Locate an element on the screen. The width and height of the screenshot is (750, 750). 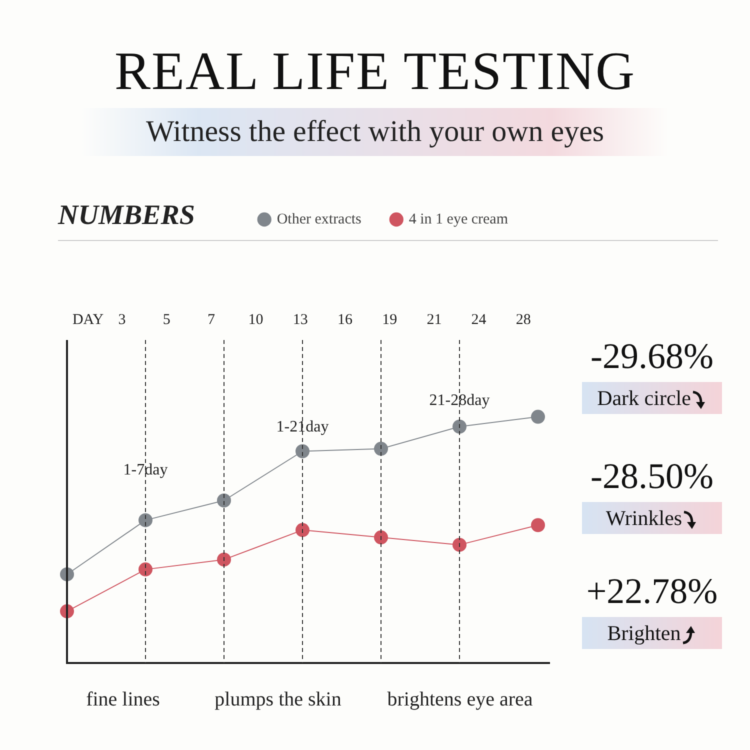
text: DAY is located at coordinates (88, 320).